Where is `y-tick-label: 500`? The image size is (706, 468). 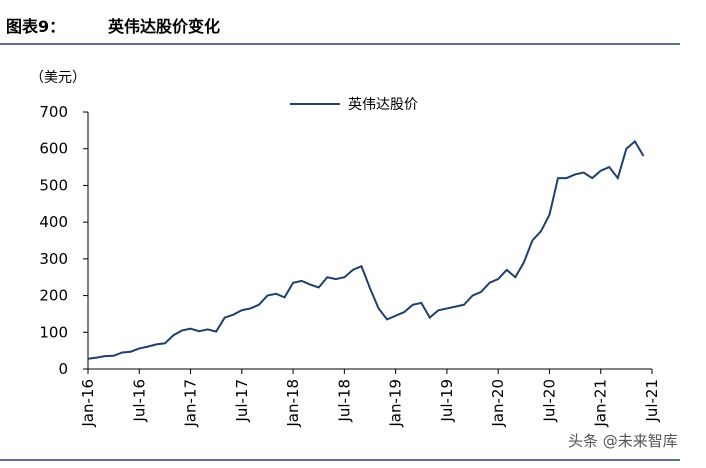 y-tick-label: 500 is located at coordinates (53, 185).